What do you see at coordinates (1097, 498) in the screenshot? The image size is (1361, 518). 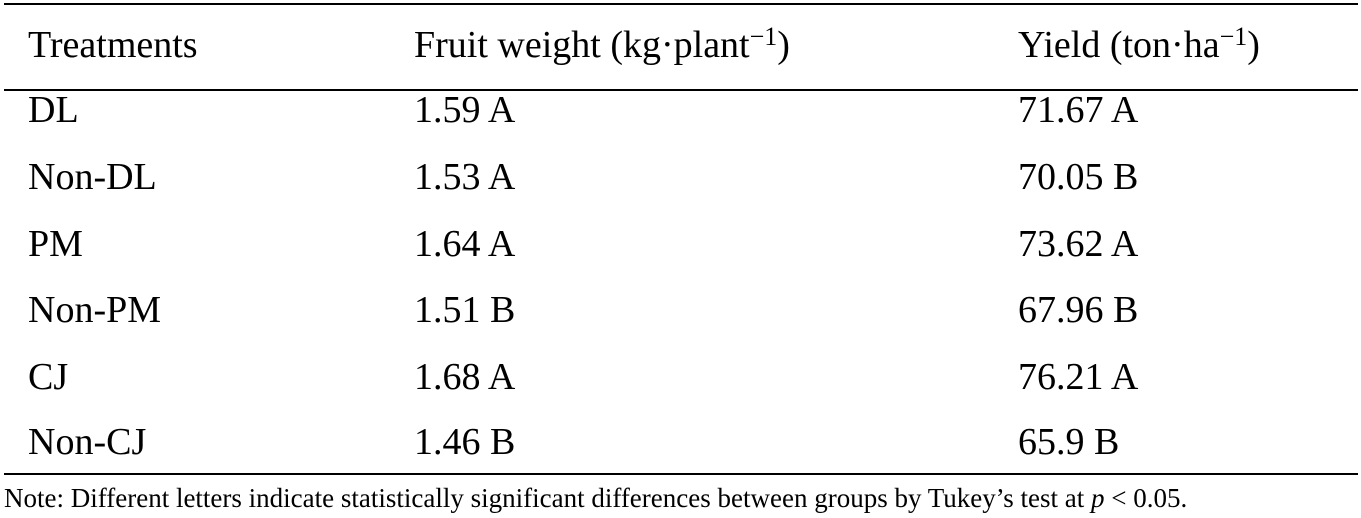 I see `note-p-symbol: p` at bounding box center [1097, 498].